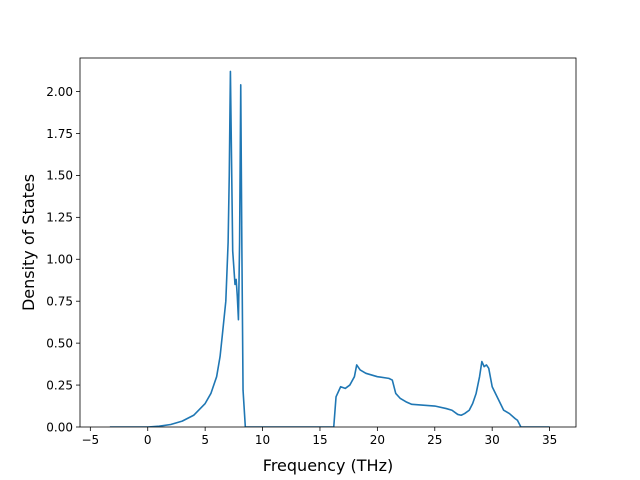 The height and width of the screenshot is (480, 640). Describe the element at coordinates (59, 134) in the screenshot. I see `y-tick-label: 1.75` at that location.